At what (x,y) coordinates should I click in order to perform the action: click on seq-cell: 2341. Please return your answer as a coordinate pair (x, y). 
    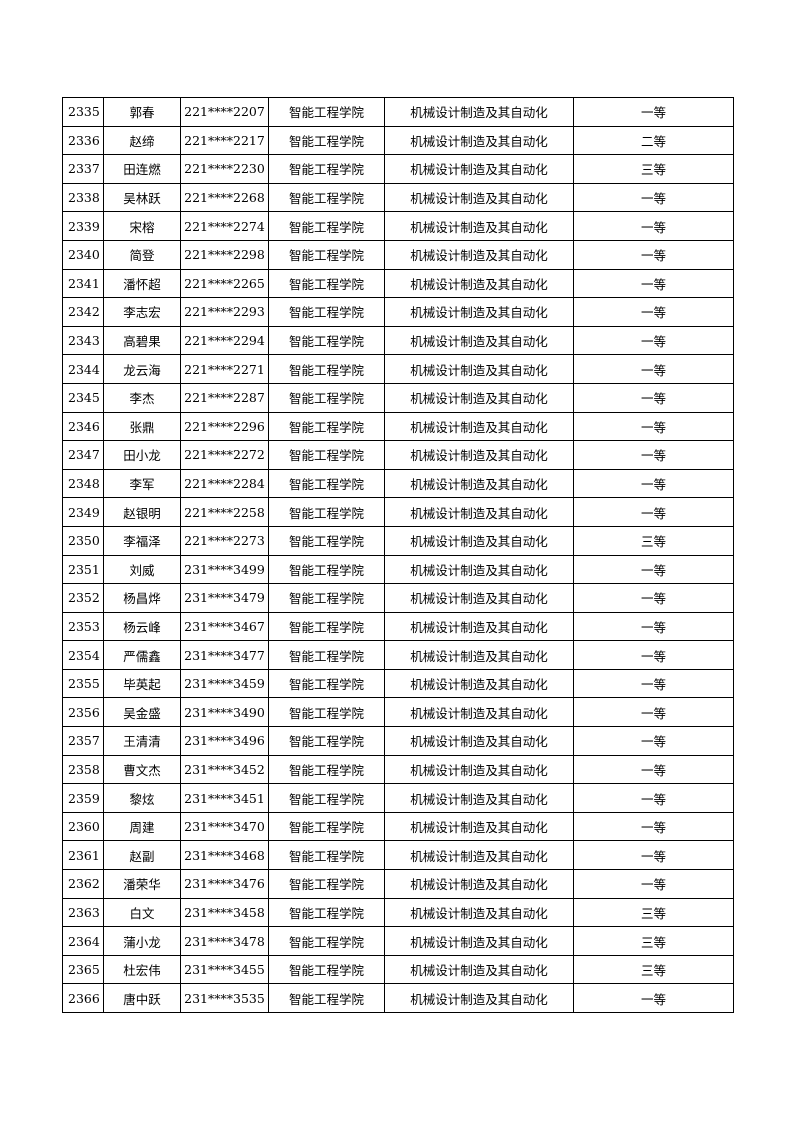
    Looking at the image, I should click on (83, 283).